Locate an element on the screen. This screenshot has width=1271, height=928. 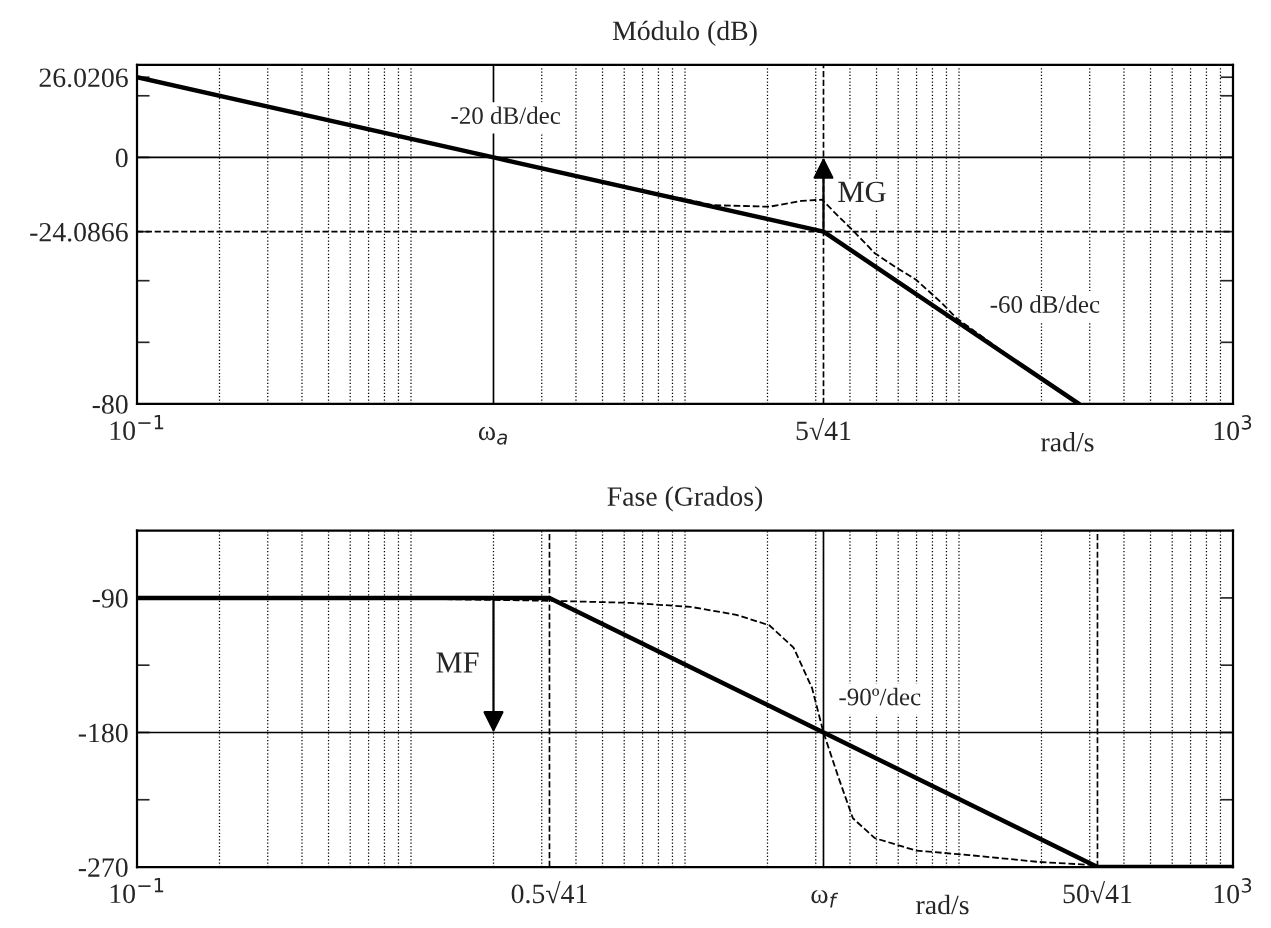
chart-title: Fase (Grados) is located at coordinates (685, 499).